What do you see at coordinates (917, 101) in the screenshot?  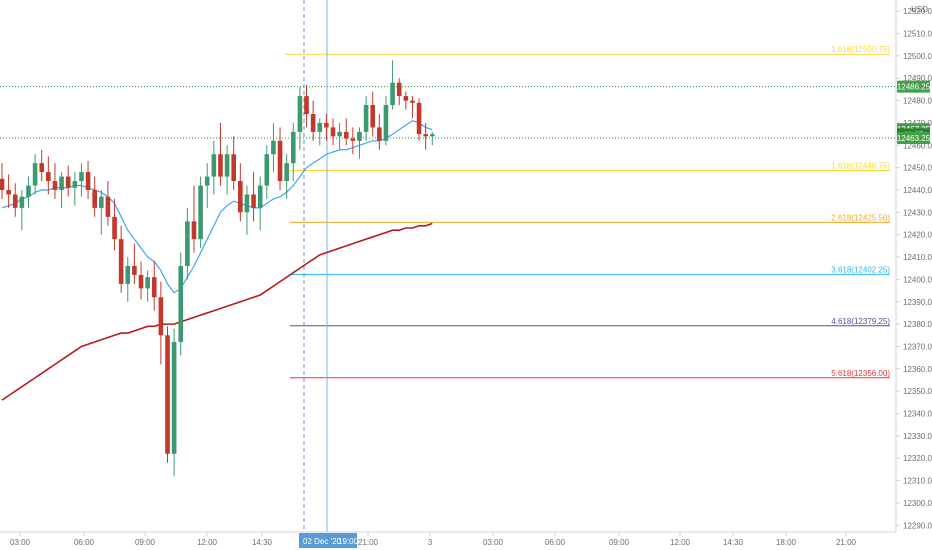 I see `price-tick-label: 12480.00` at bounding box center [917, 101].